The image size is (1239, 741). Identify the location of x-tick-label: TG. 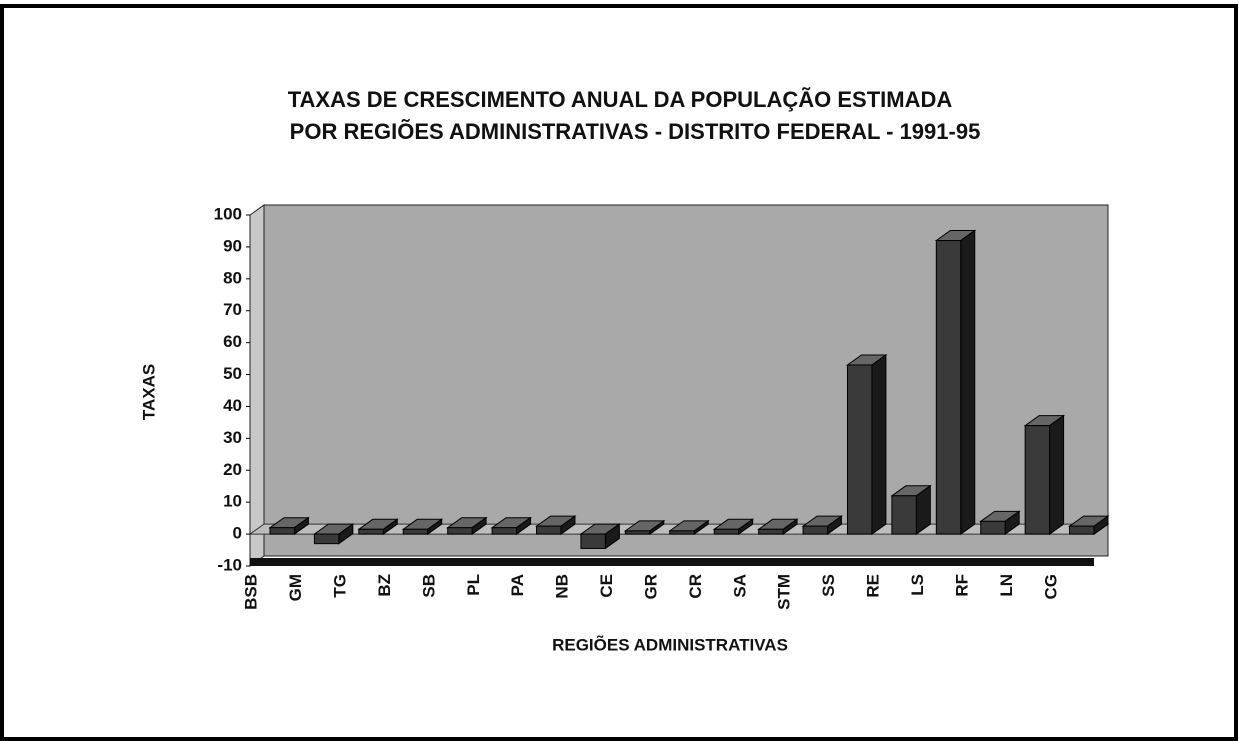
(340, 586).